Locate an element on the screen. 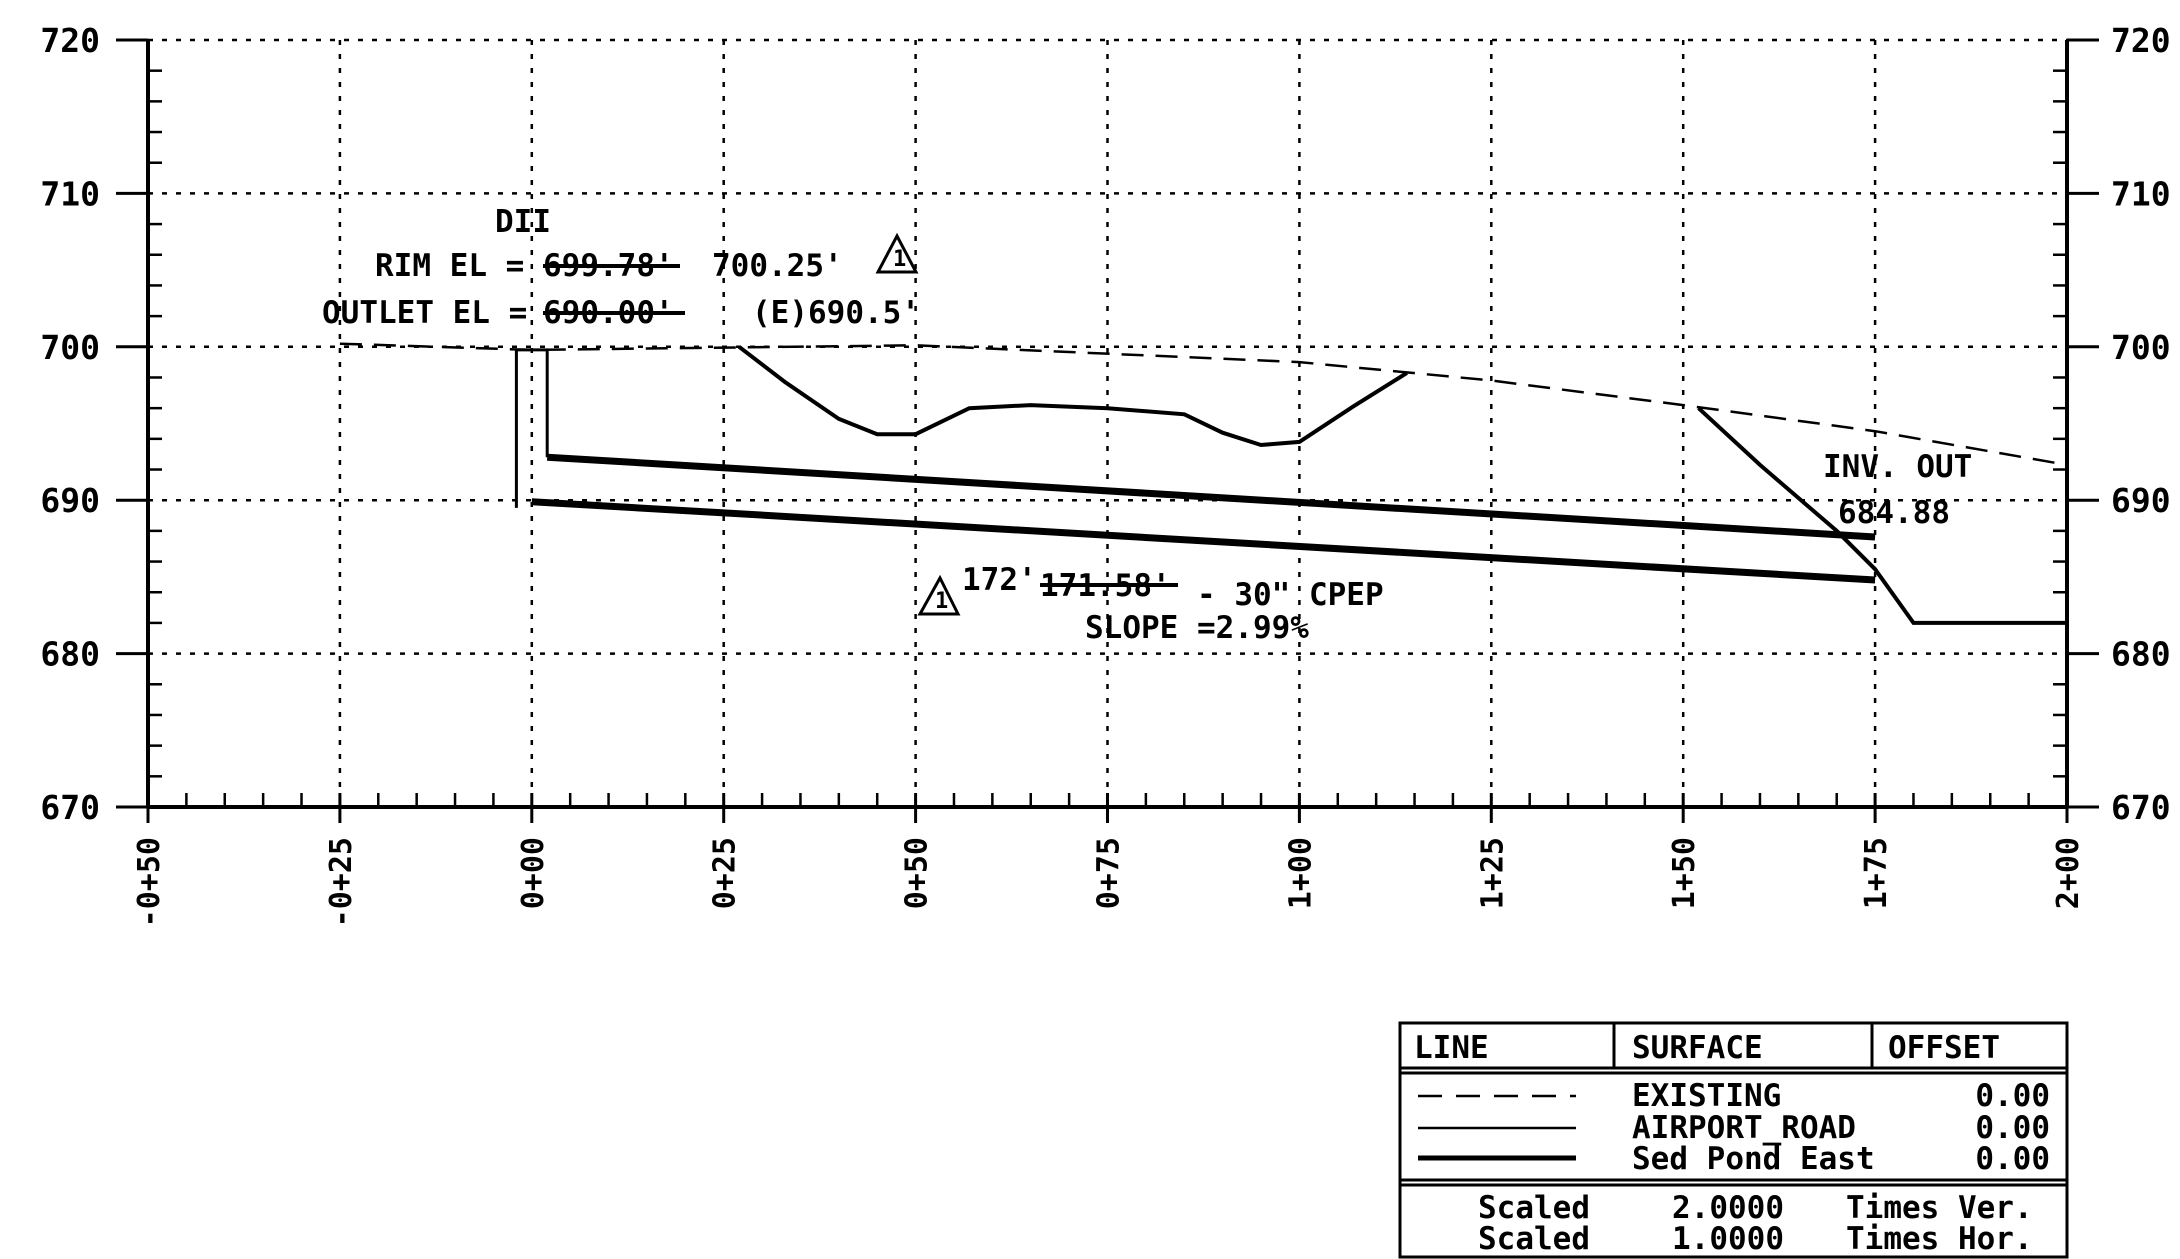 This screenshot has width=2180, height=1259. x-tick-label: 1+50 is located at coordinates (1684, 873).